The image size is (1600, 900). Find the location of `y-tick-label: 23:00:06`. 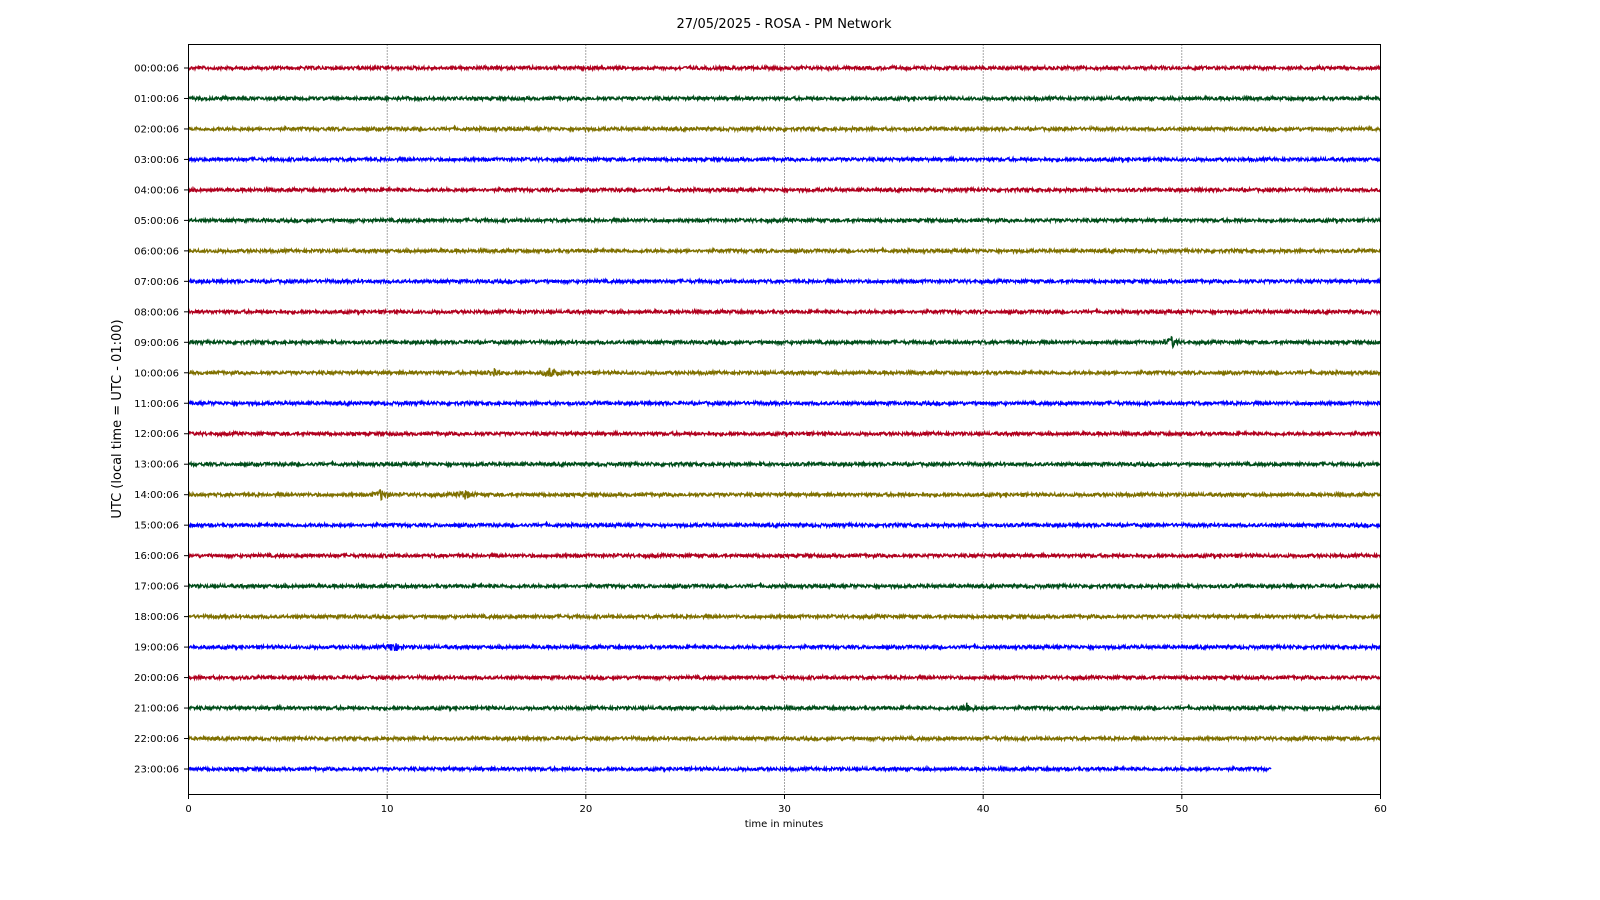

y-tick-label: 23:00:06 is located at coordinates (156, 770).